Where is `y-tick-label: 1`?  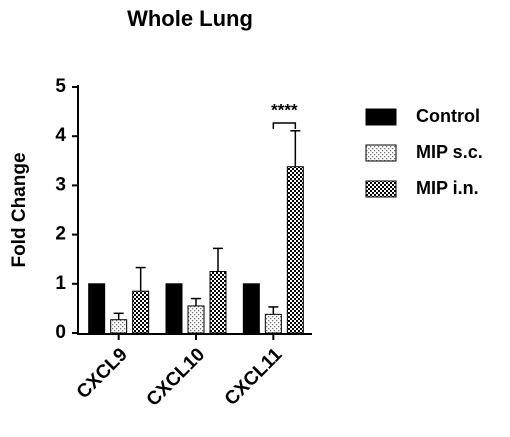
y-tick-label: 1 is located at coordinates (60, 283).